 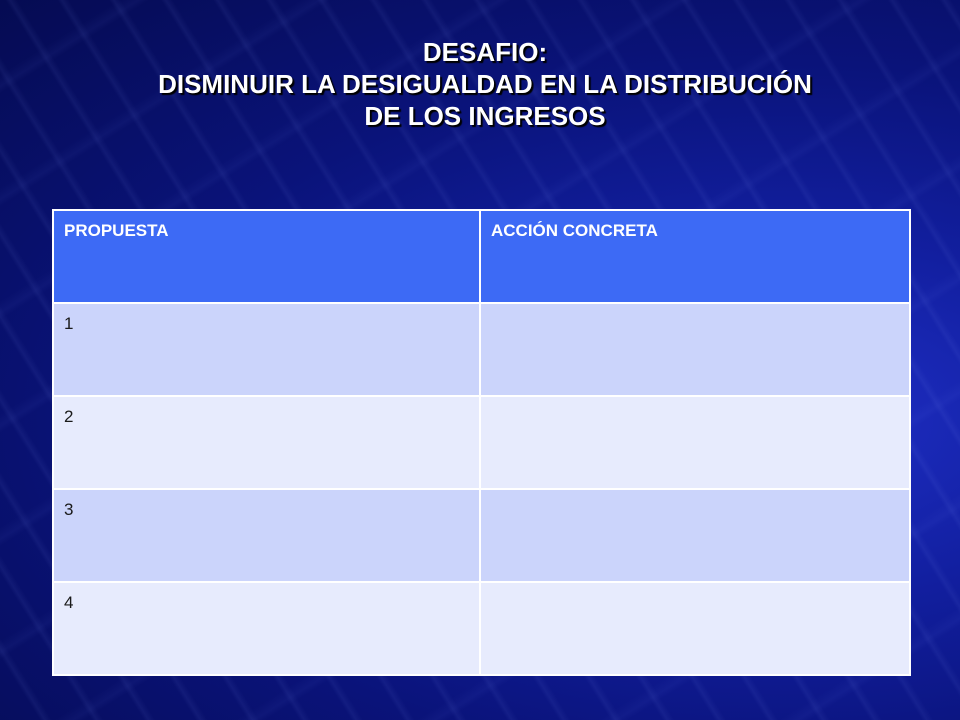 I want to click on header-propuesta: PROPUESTA, so click(x=266, y=256).